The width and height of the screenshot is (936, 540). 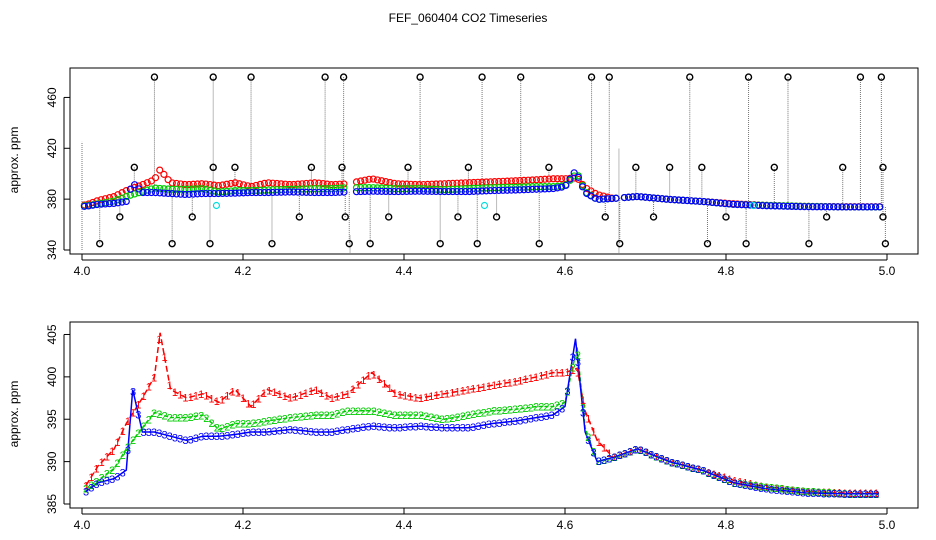 I want to click on bottom-x-tick-label: 5.0, so click(x=887, y=525).